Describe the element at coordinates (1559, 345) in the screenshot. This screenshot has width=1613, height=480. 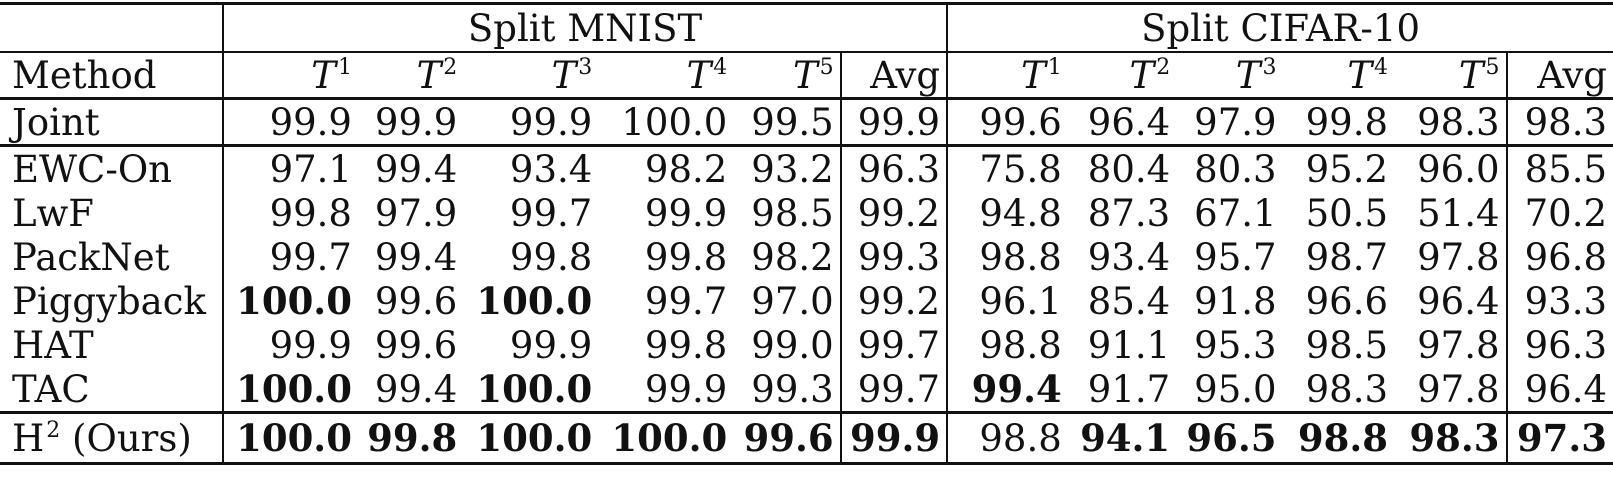
I see `cell-cifar-avg: 96.3` at that location.